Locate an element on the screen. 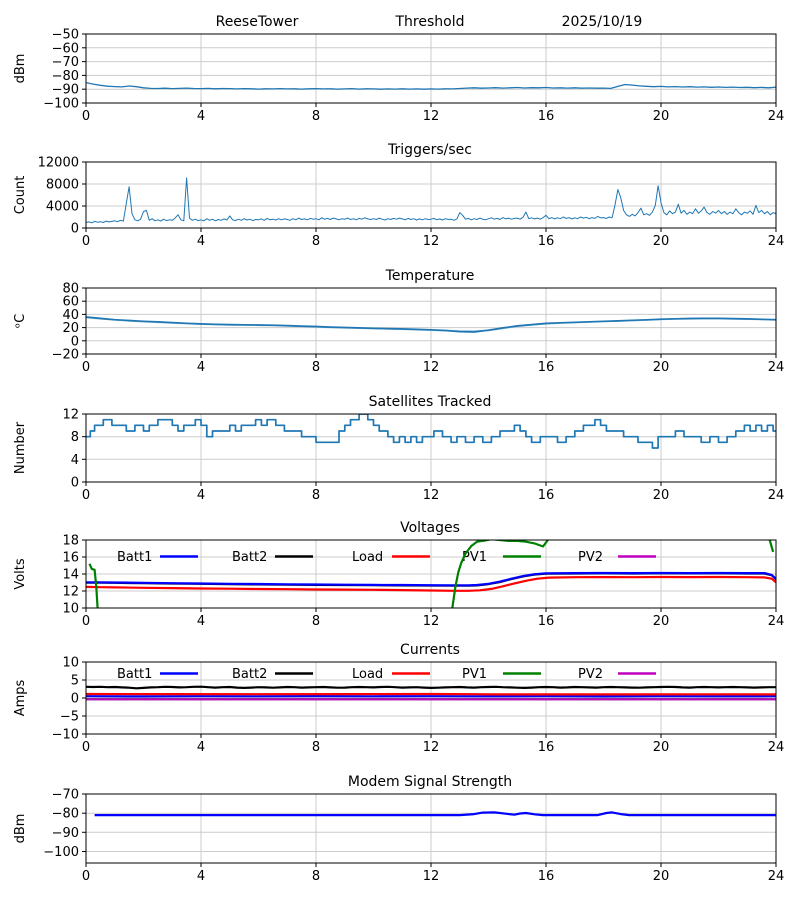  y-tick-label: 14 is located at coordinates (70, 575).